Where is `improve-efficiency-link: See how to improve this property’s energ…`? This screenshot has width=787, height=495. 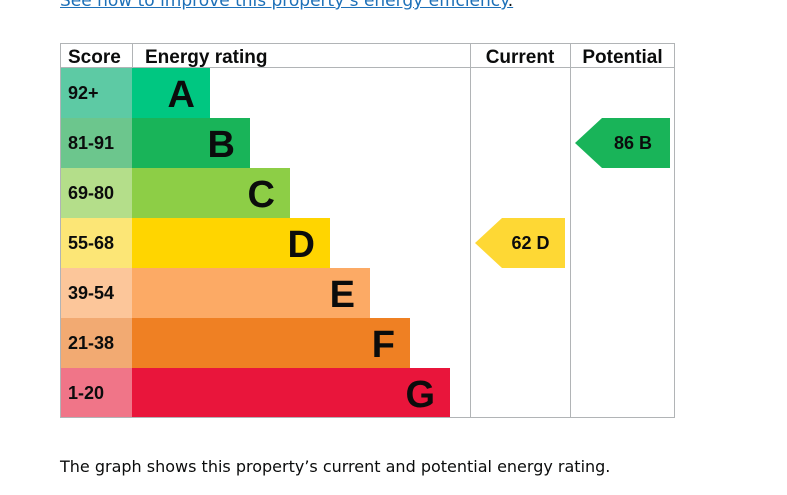
improve-efficiency-link: See how to improve this property’s energ… is located at coordinates (286, 5).